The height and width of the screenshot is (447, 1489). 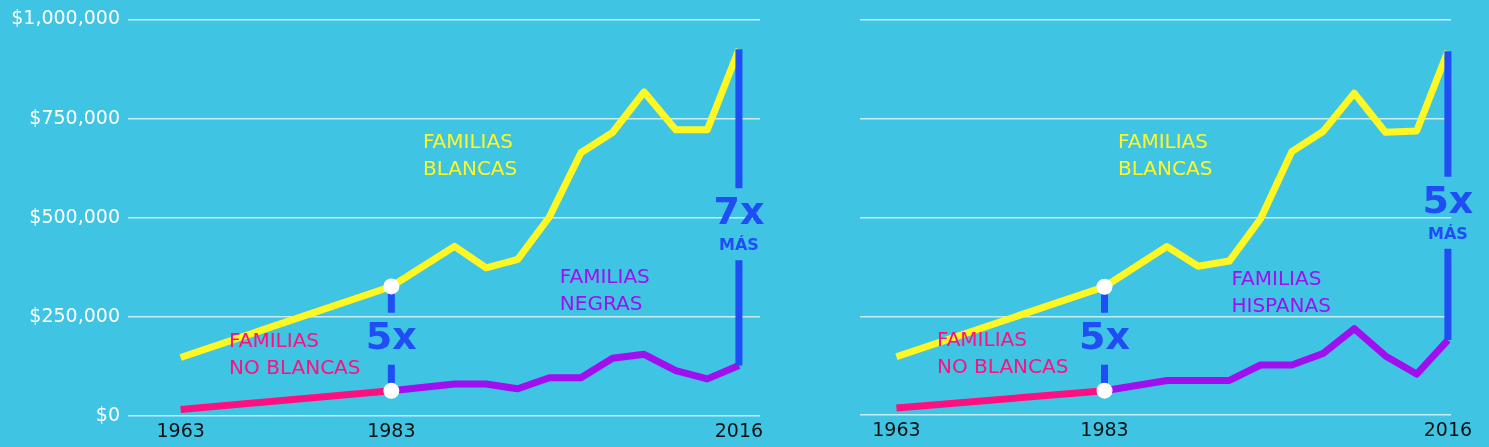 What do you see at coordinates (65, 17) in the screenshot?
I see `y-tick-label: $1,000,000` at bounding box center [65, 17].